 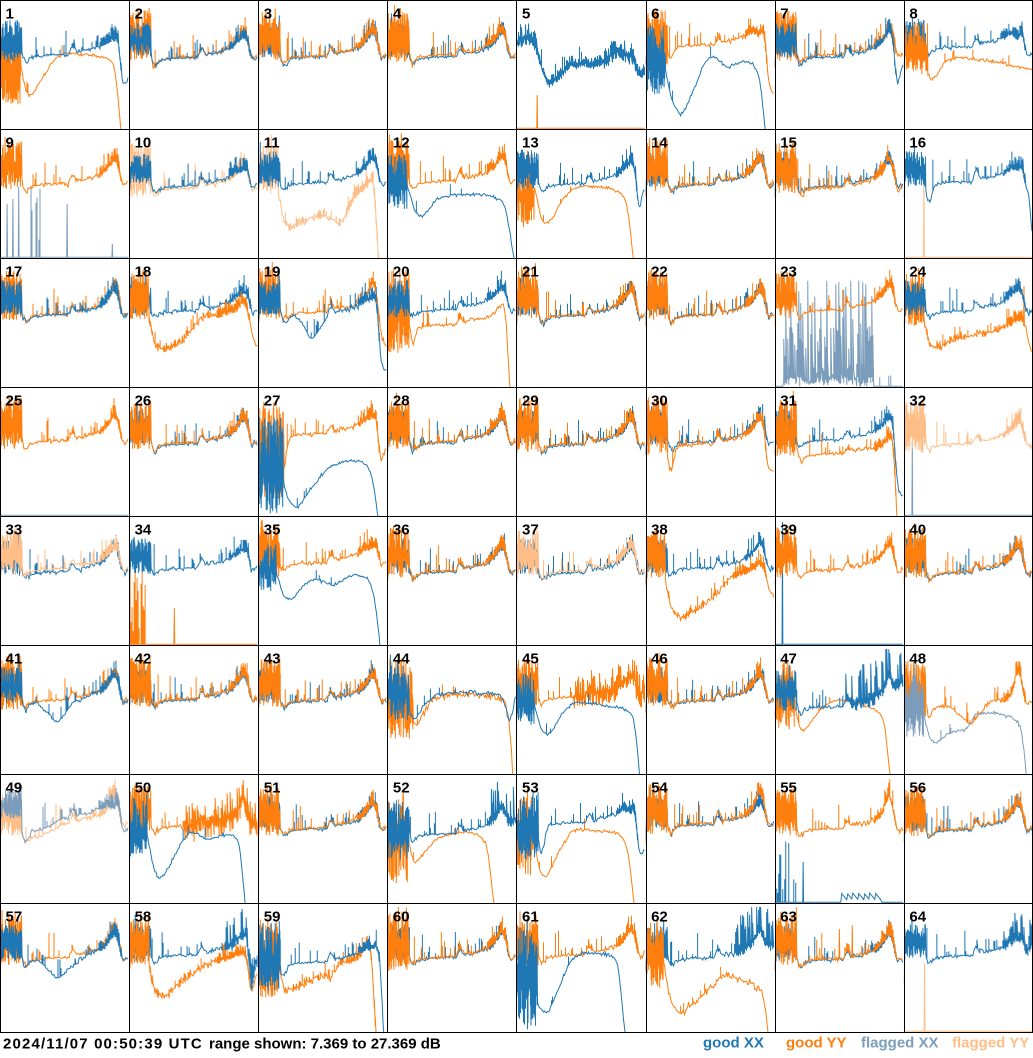 What do you see at coordinates (917, 917) in the screenshot?
I see `svg-text: 64` at bounding box center [917, 917].